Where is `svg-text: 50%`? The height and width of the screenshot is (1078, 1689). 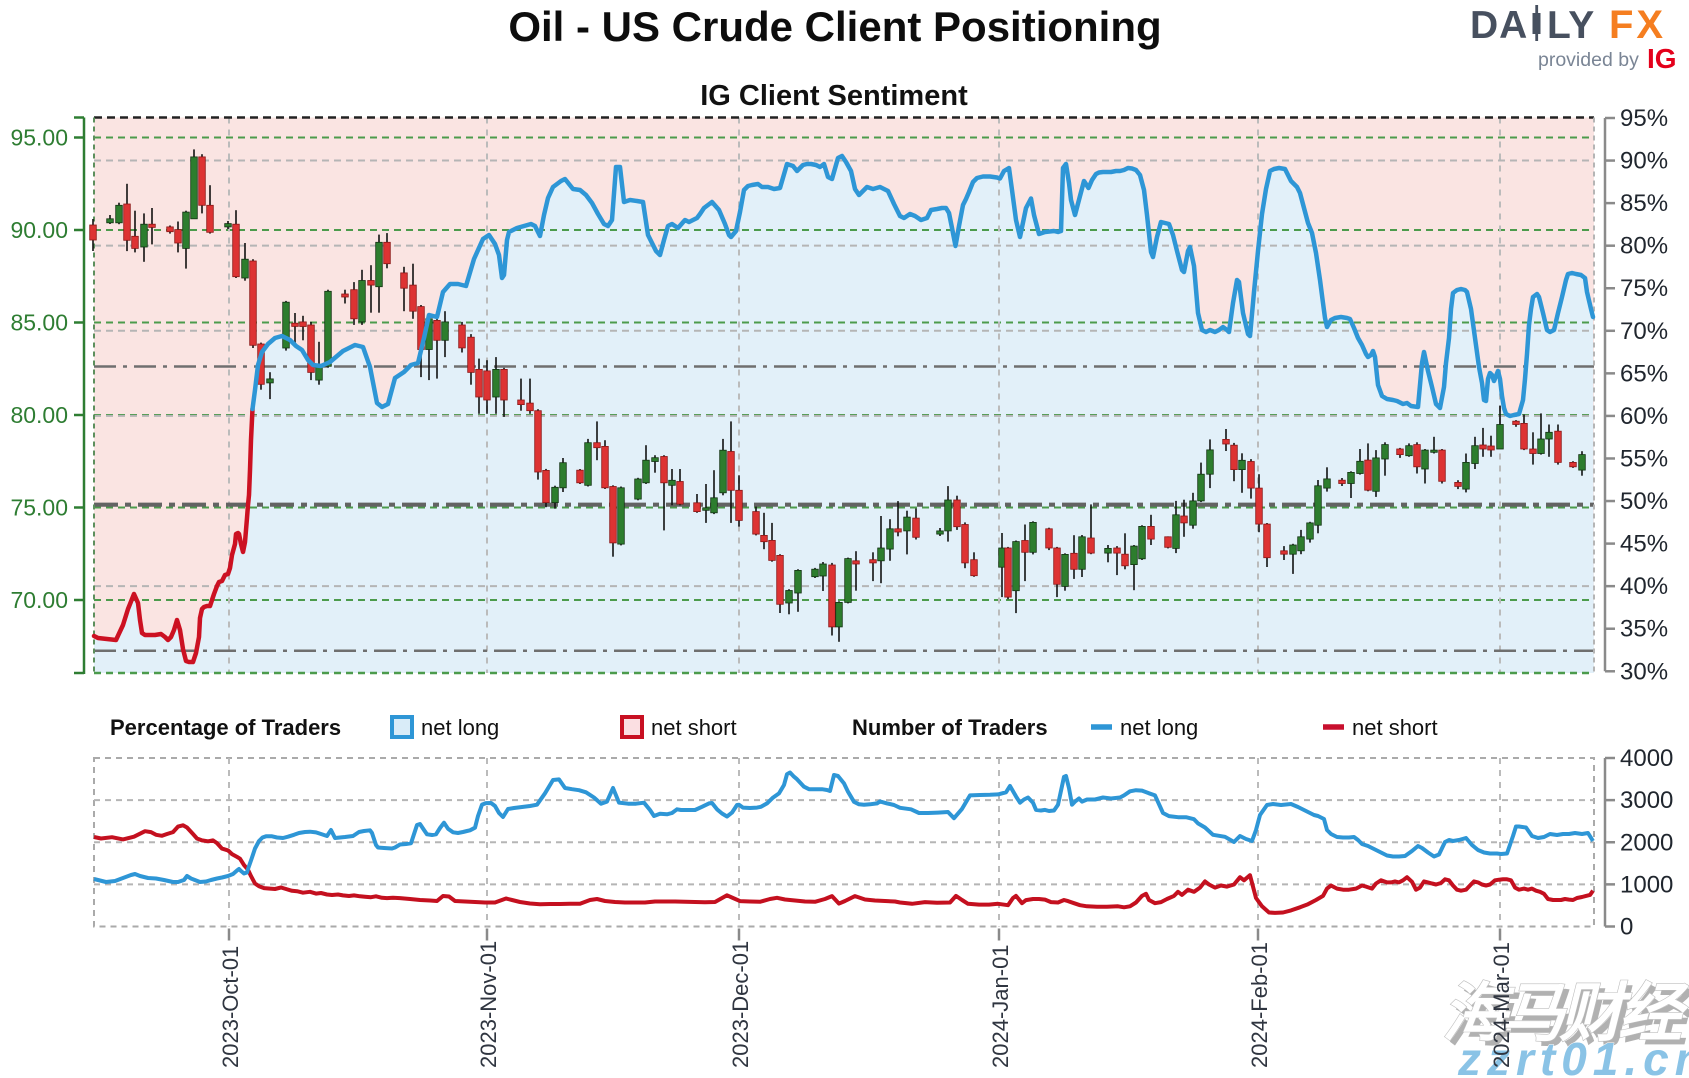 svg-text: 50% is located at coordinates (1644, 501).